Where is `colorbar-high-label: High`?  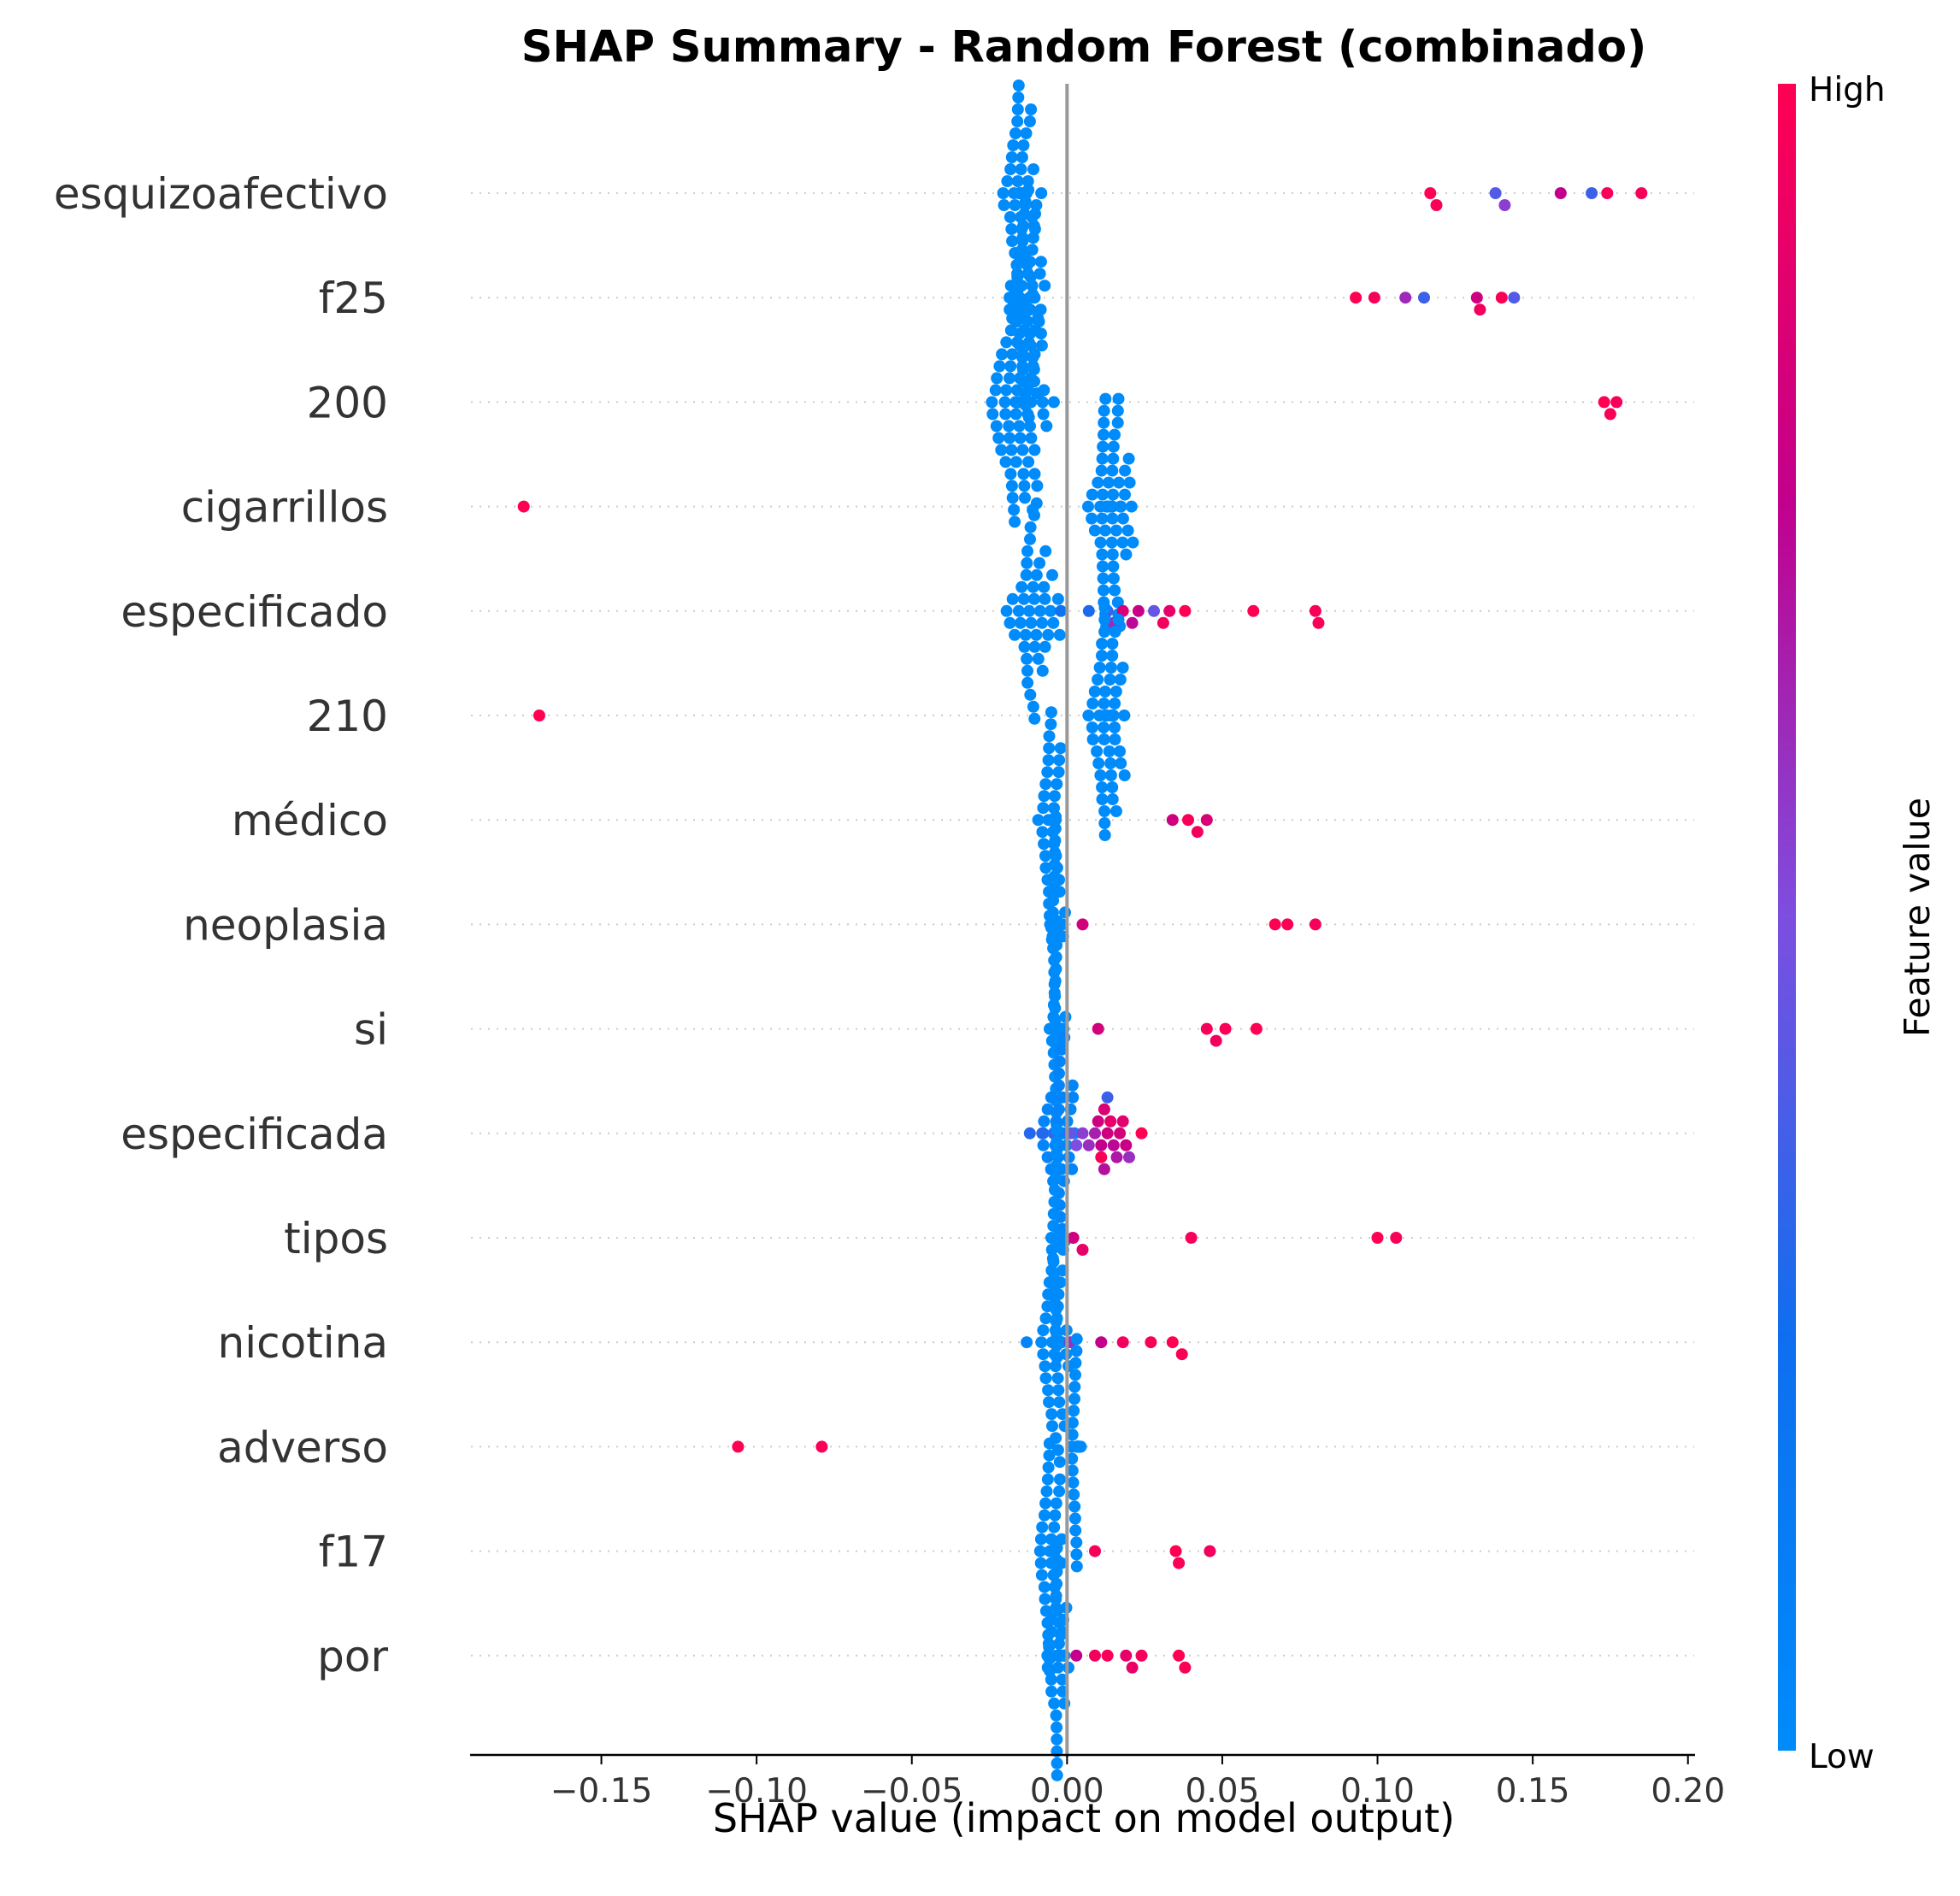
colorbar-high-label: High is located at coordinates (1848, 90).